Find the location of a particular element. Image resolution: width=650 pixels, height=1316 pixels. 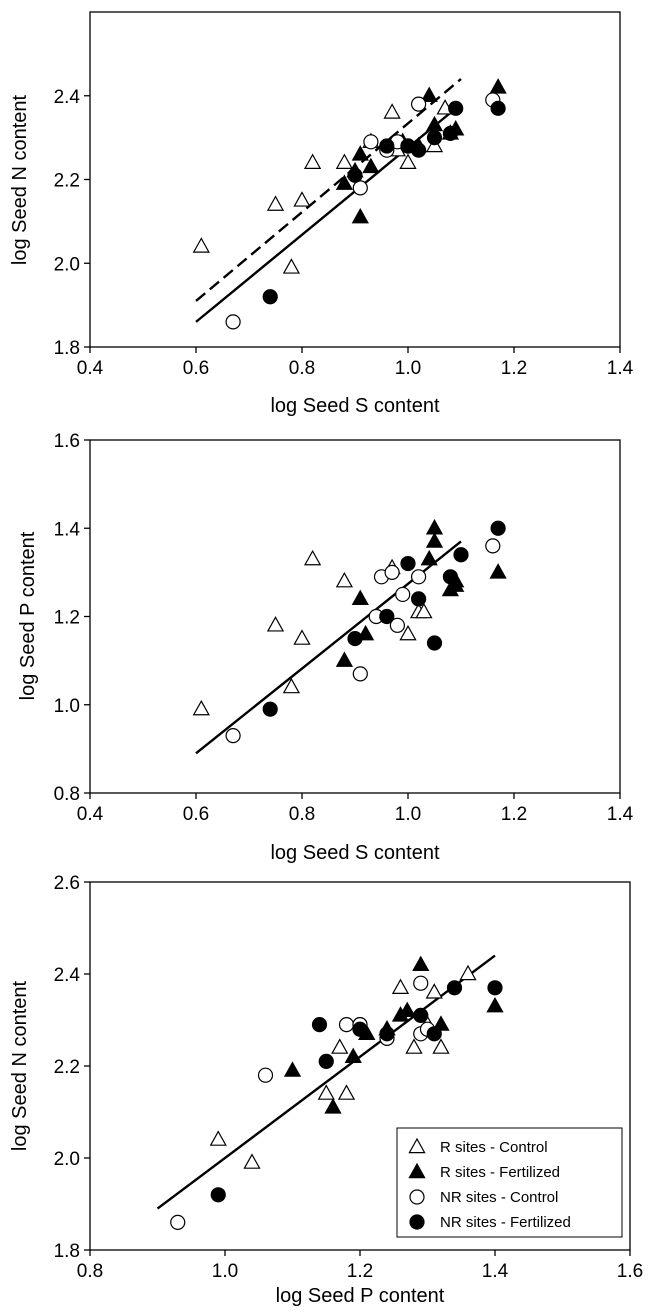

y-tick-label: 1.2 is located at coordinates (67, 618).